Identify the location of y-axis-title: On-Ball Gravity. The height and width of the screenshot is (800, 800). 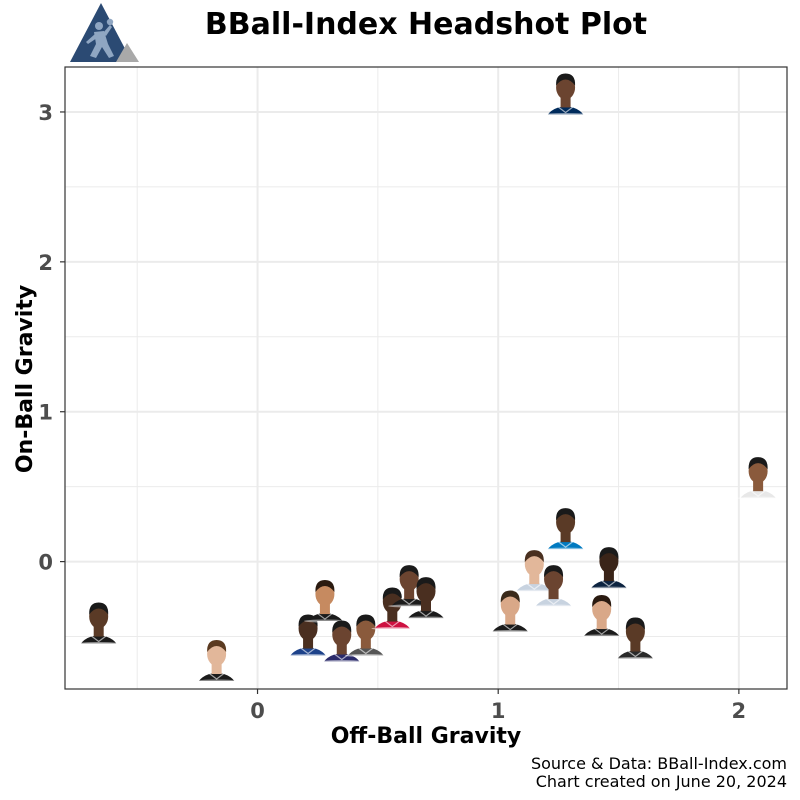
(25, 379).